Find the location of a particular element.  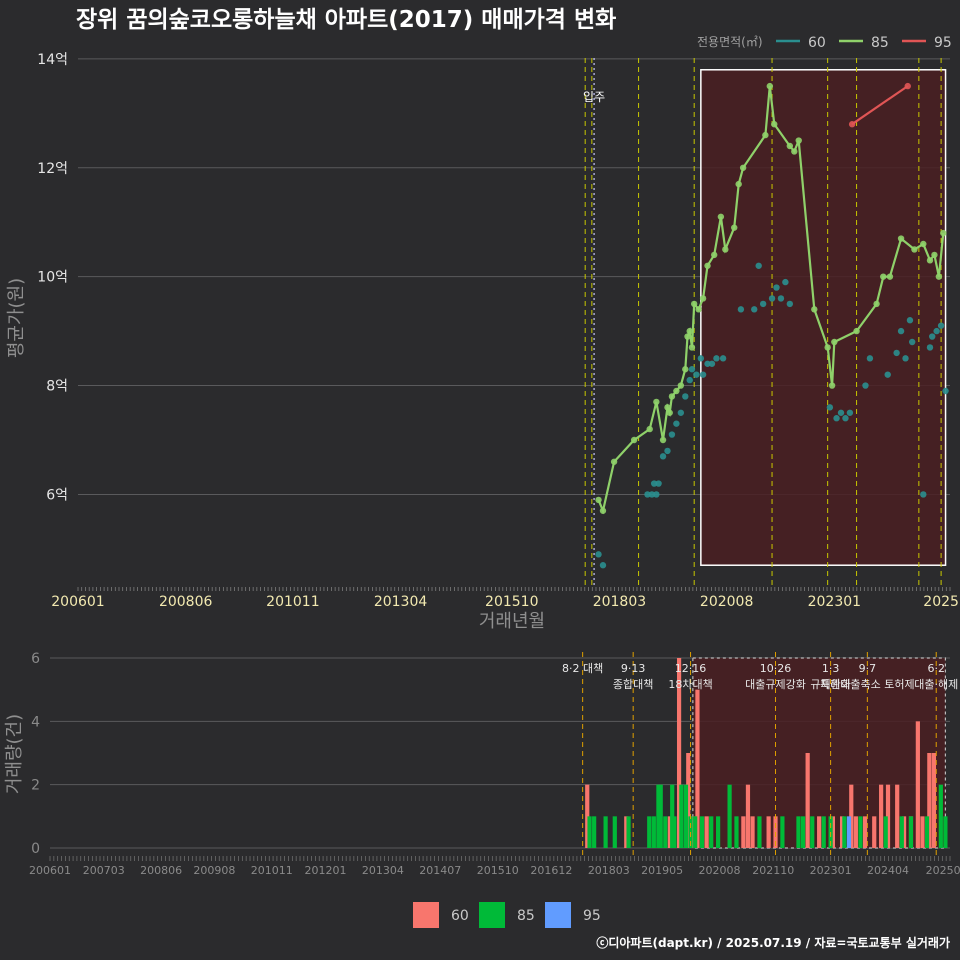

legend-label-85: 85 is located at coordinates (526, 916).